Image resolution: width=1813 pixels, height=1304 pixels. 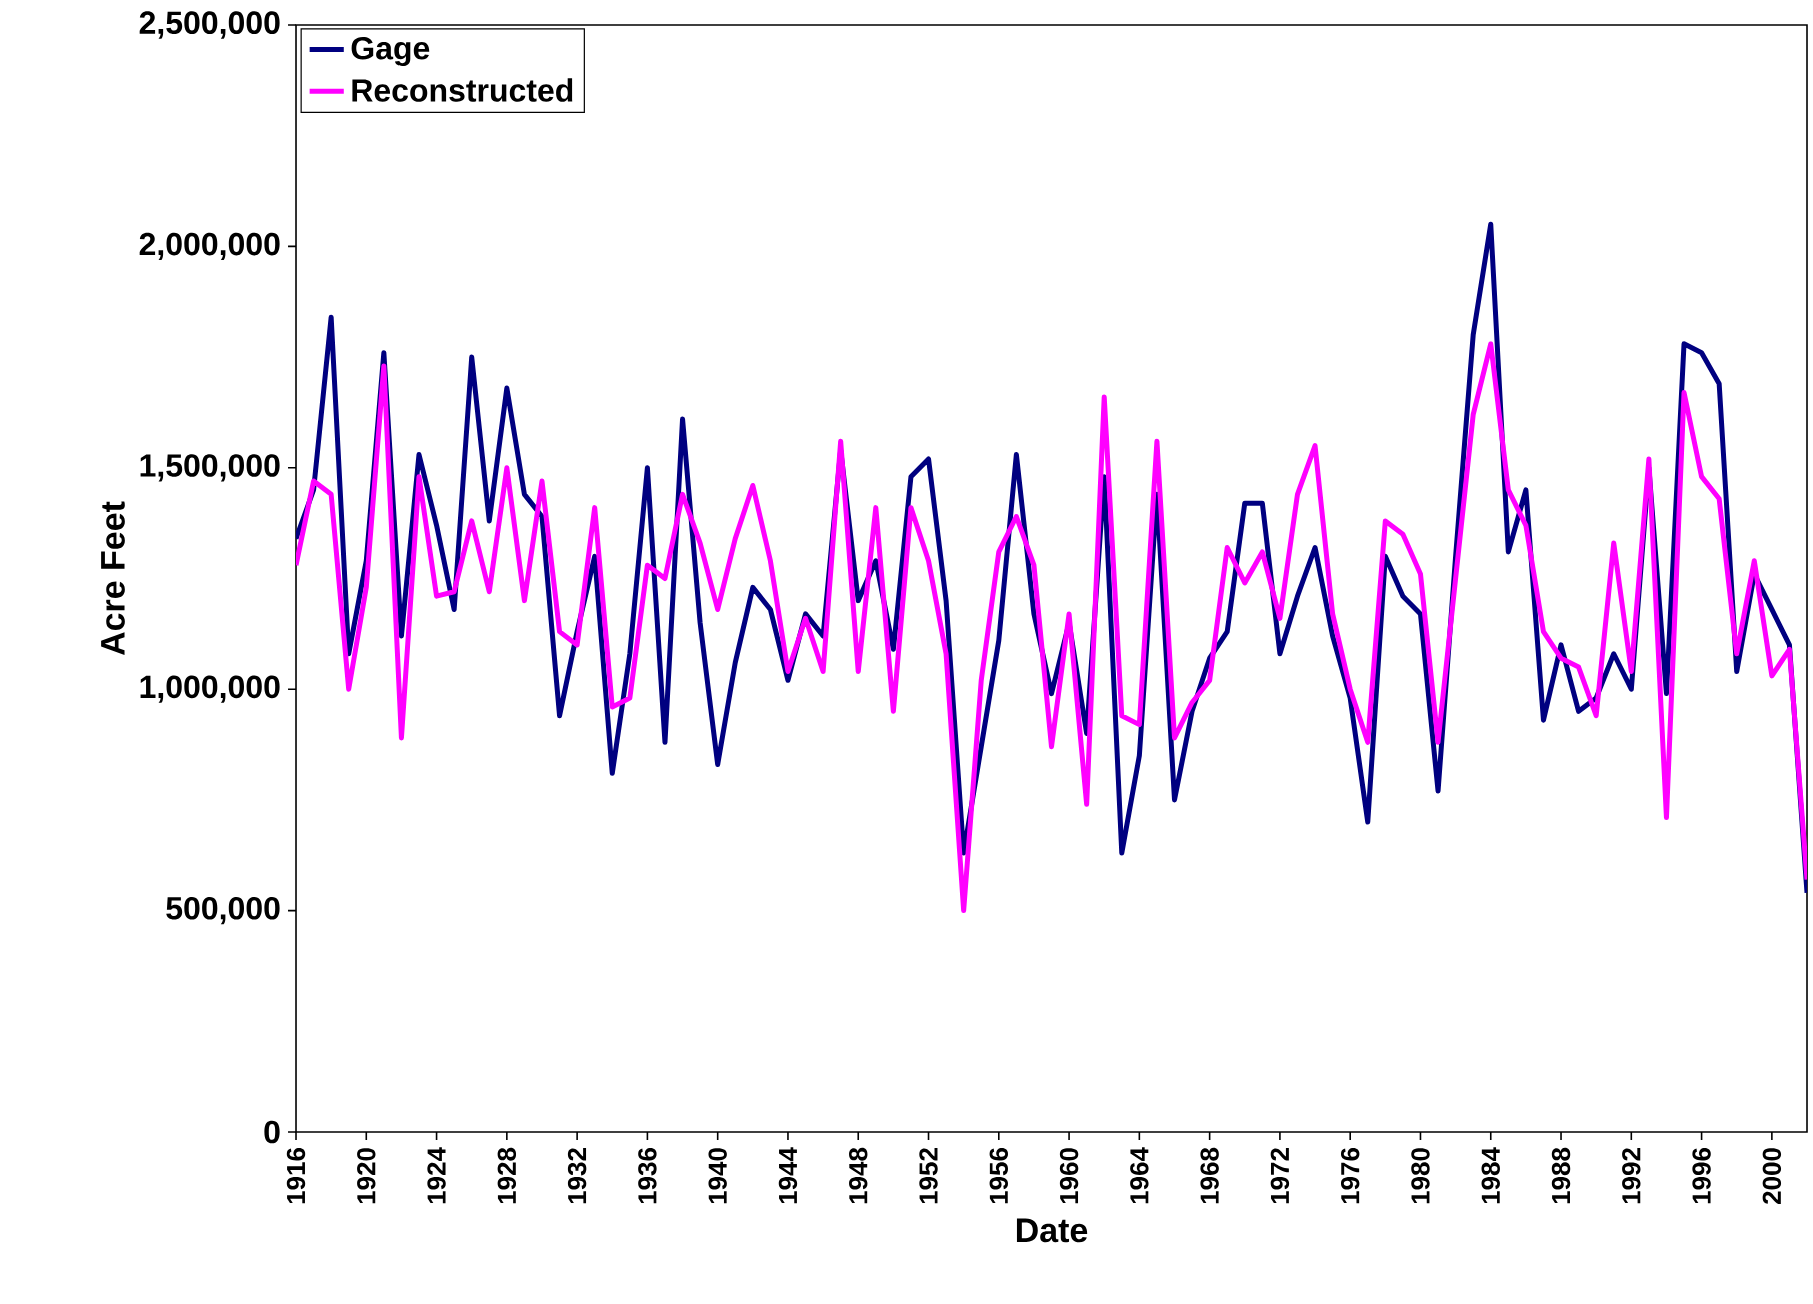 I want to click on x-tick-label: 2000, so click(x=1772, y=1176).